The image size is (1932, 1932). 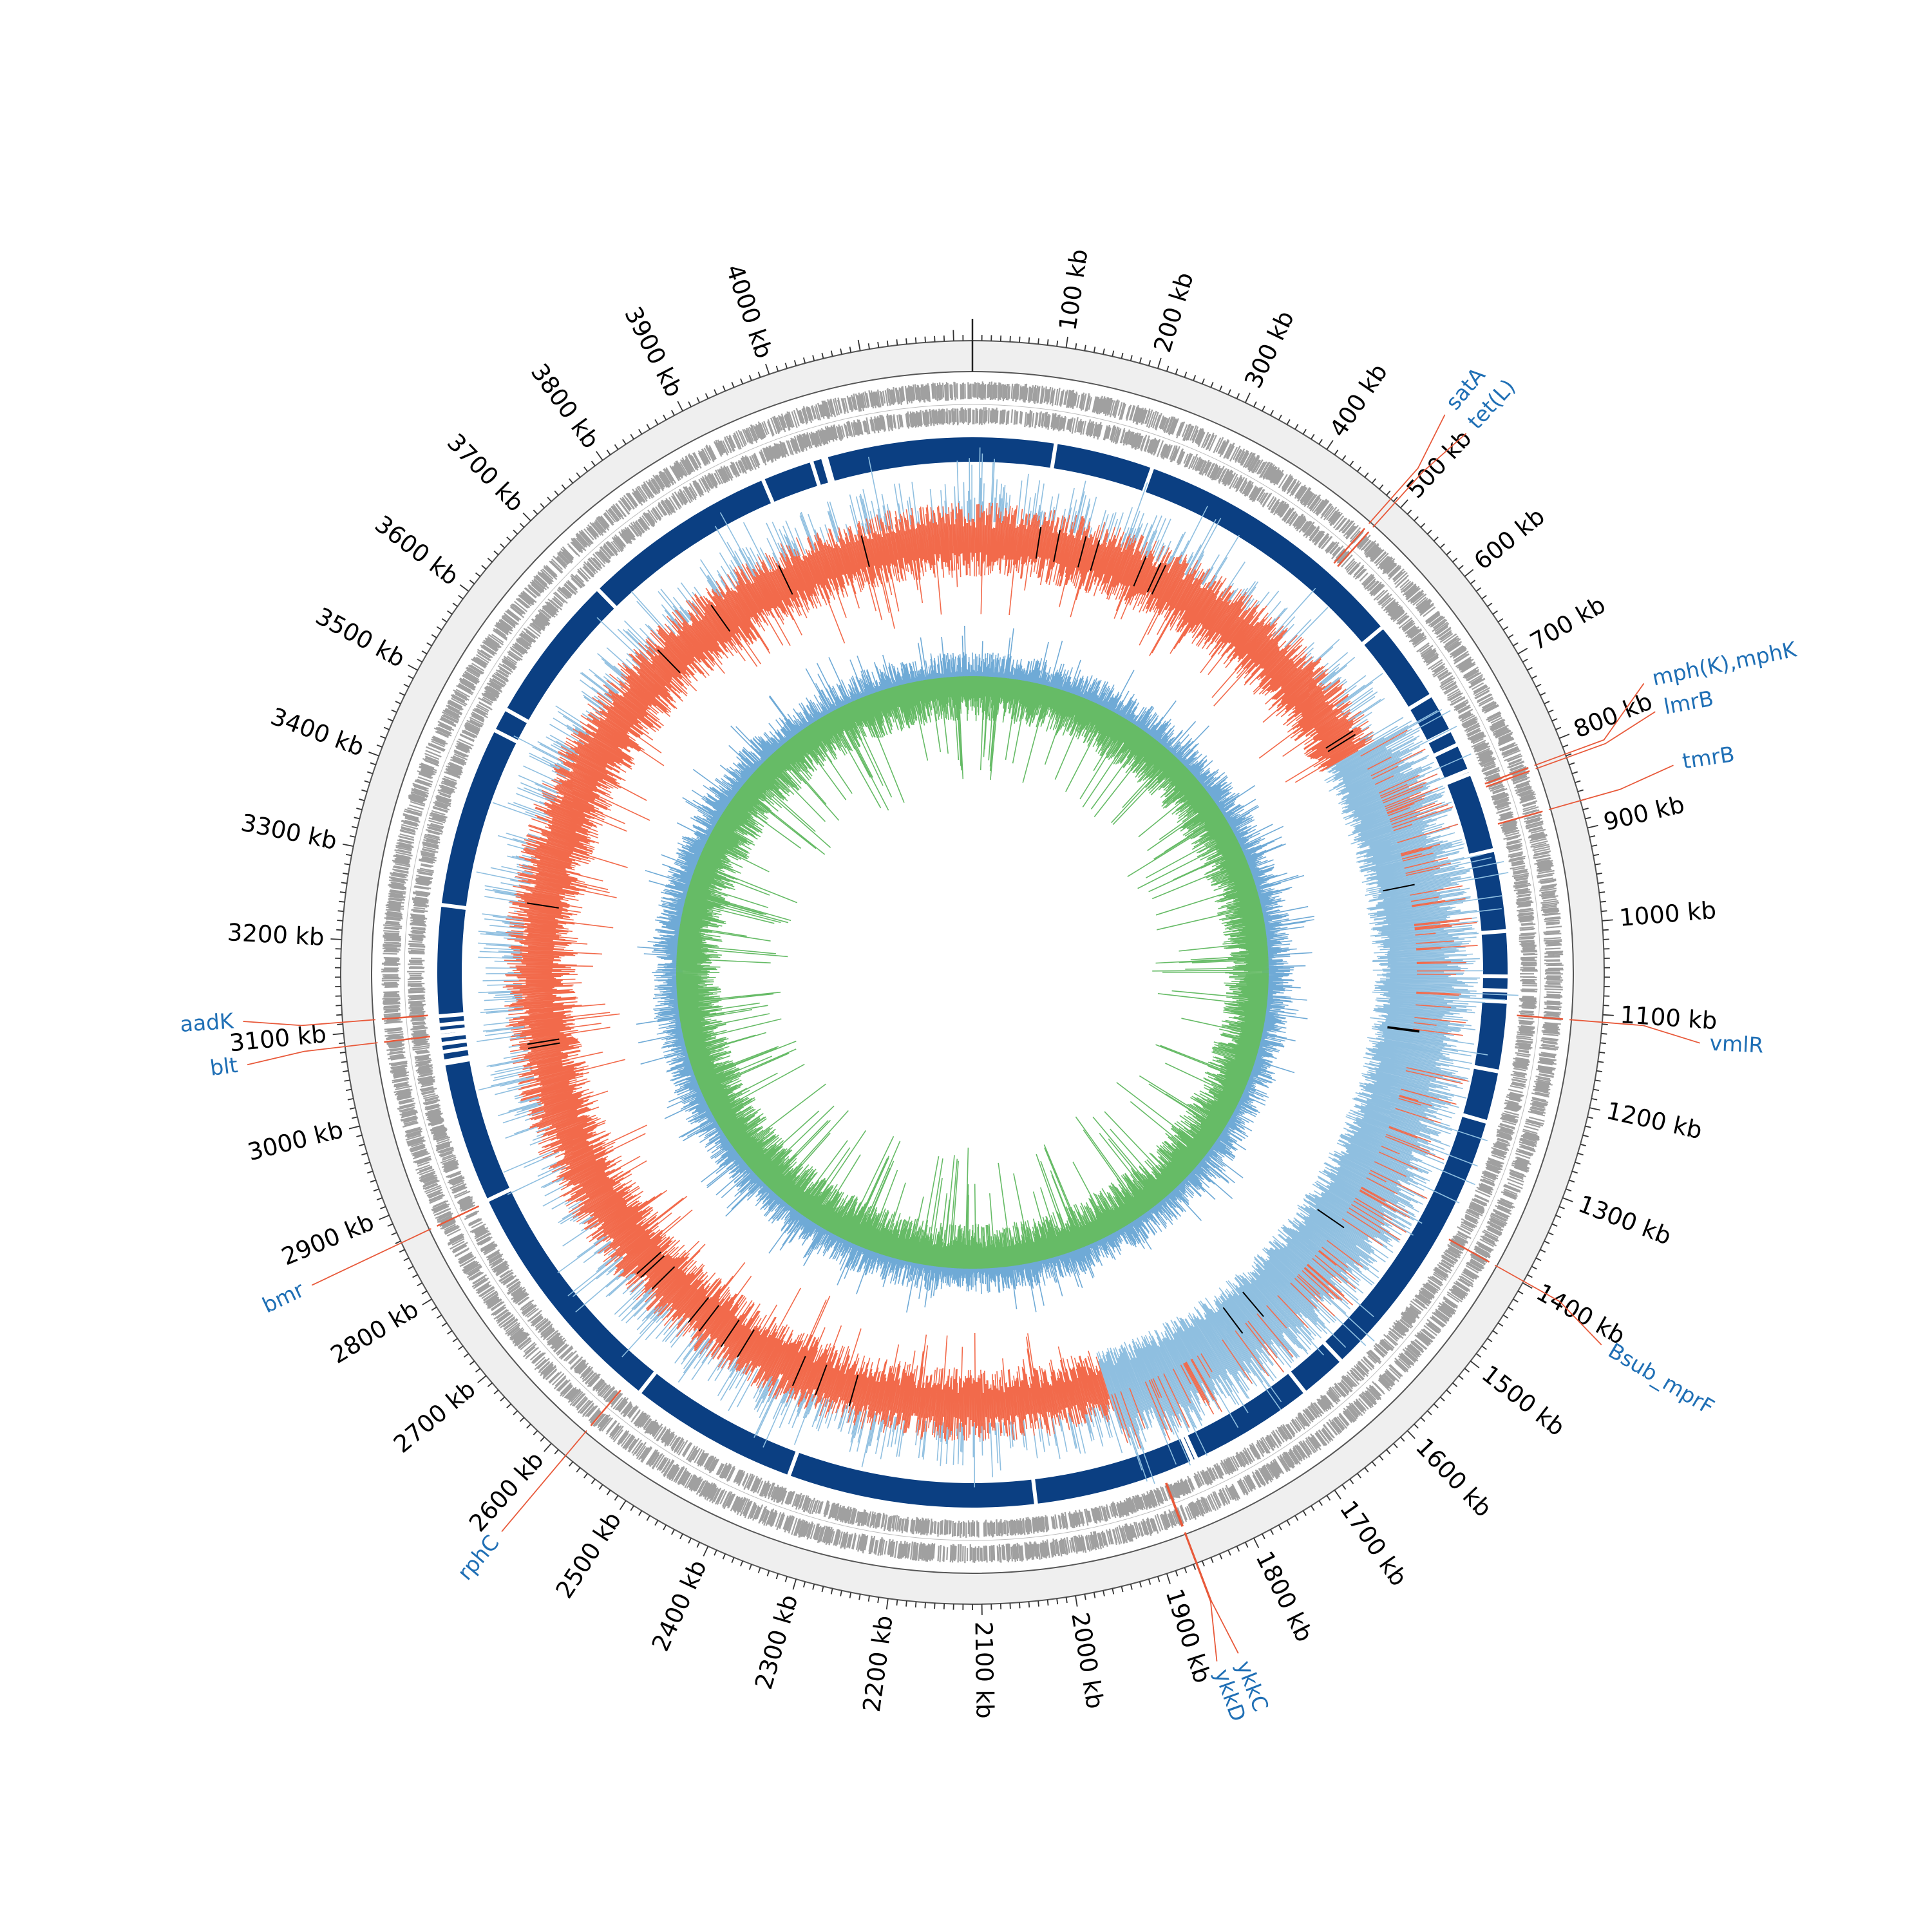 I want to click on tick-label: 2000 kb, so click(x=1087, y=1661).